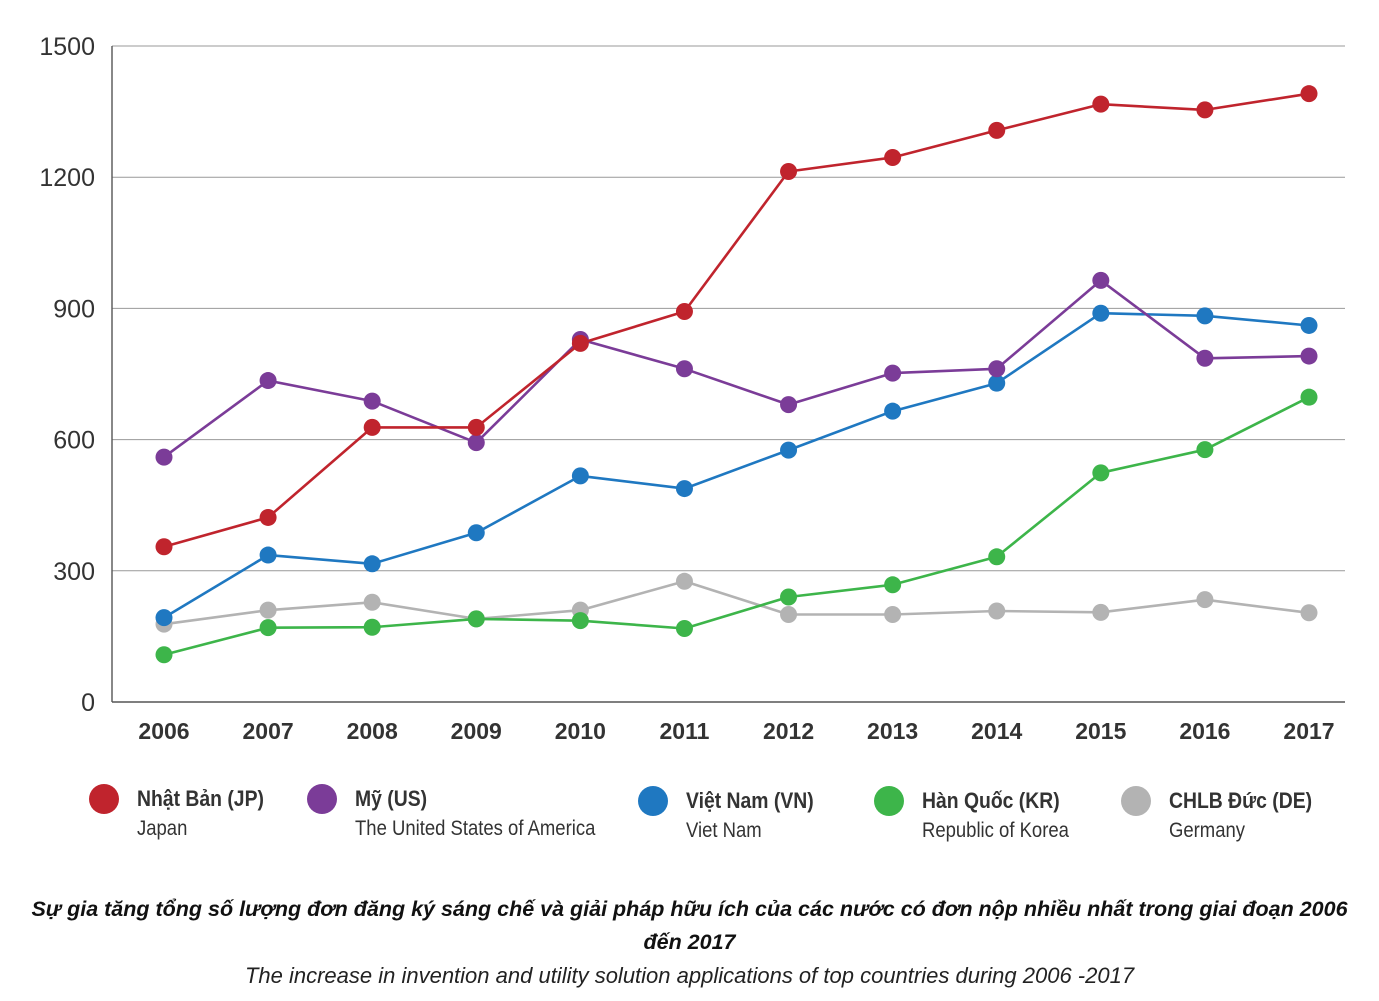  I want to click on x-tick-label: 2017, so click(1308, 731).